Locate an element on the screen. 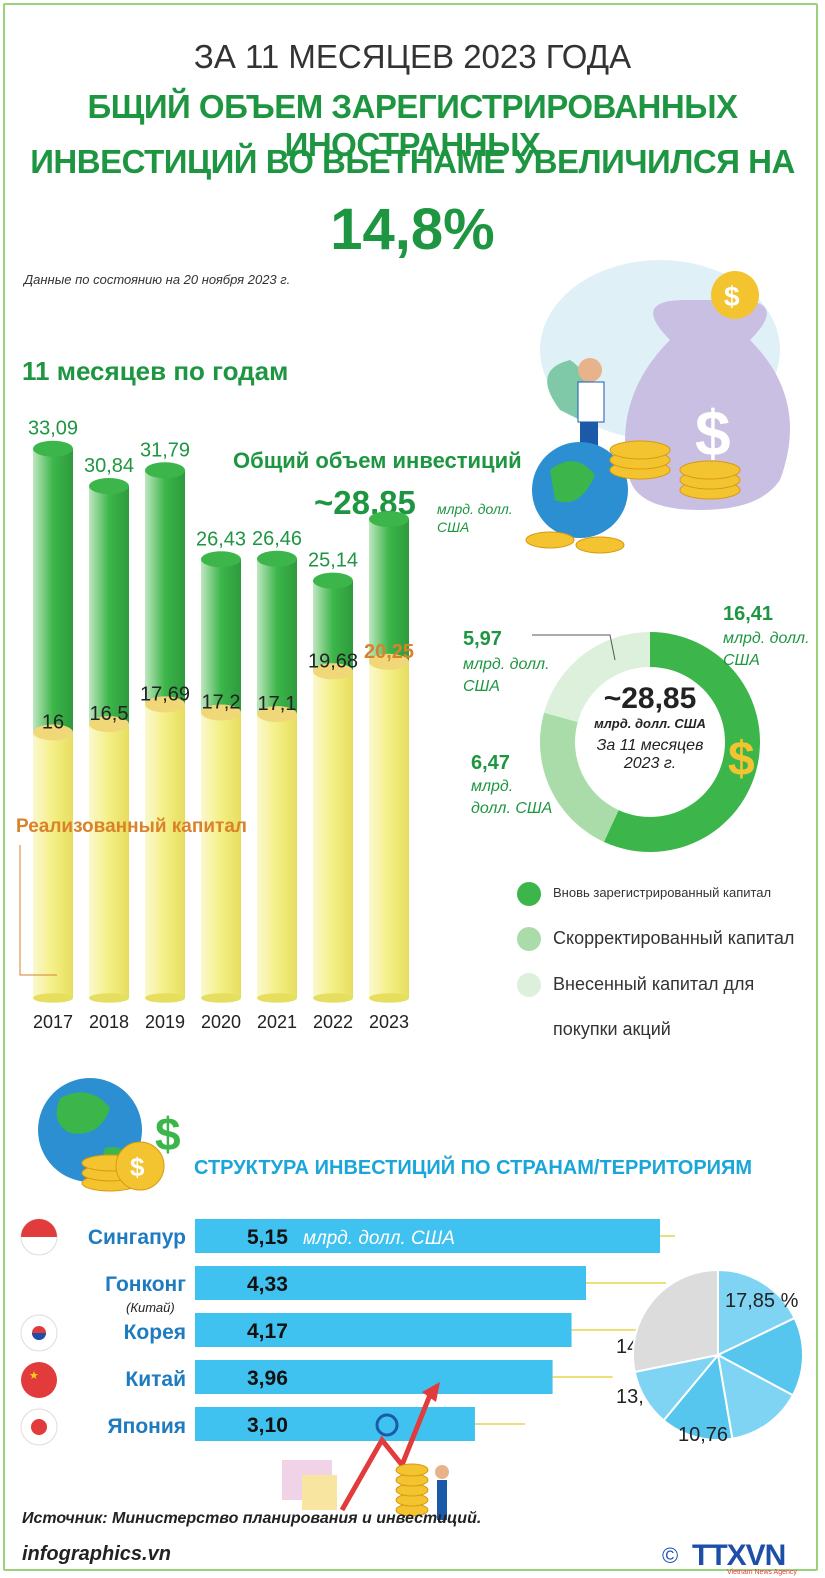 The height and width of the screenshot is (1578, 825). donut-unit-adjusted: млрд. долл. США is located at coordinates (512, 797).